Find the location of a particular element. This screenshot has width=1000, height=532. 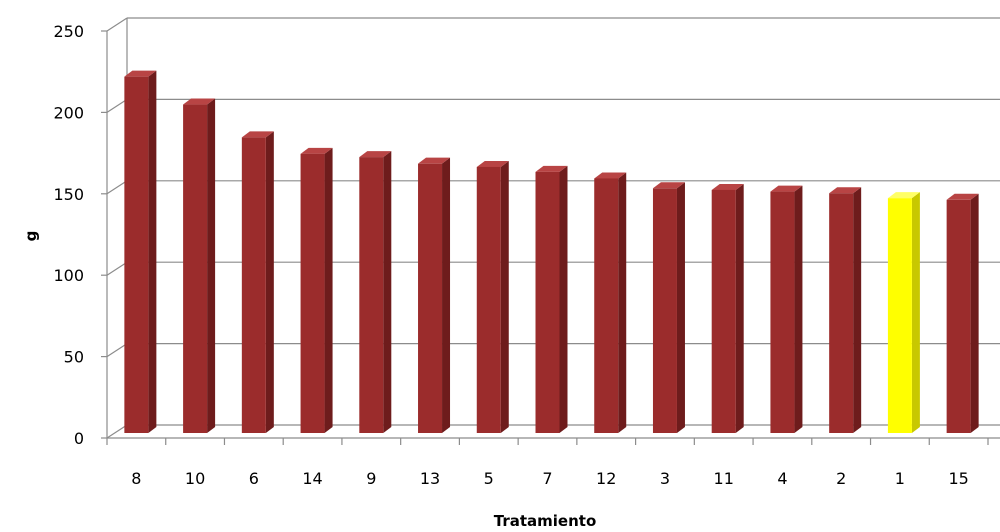

x-tick-label: 9 is located at coordinates (371, 478).